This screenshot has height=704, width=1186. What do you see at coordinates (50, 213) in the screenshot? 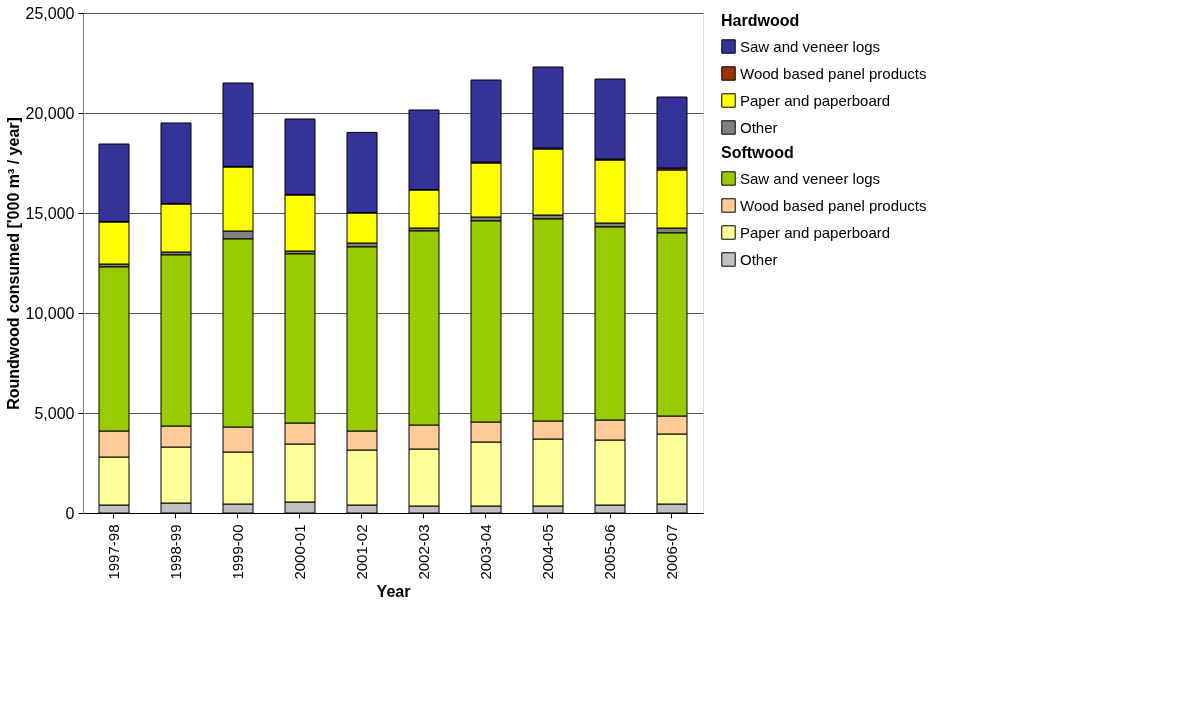
I see `y-tick-label: 15,000` at bounding box center [50, 213].